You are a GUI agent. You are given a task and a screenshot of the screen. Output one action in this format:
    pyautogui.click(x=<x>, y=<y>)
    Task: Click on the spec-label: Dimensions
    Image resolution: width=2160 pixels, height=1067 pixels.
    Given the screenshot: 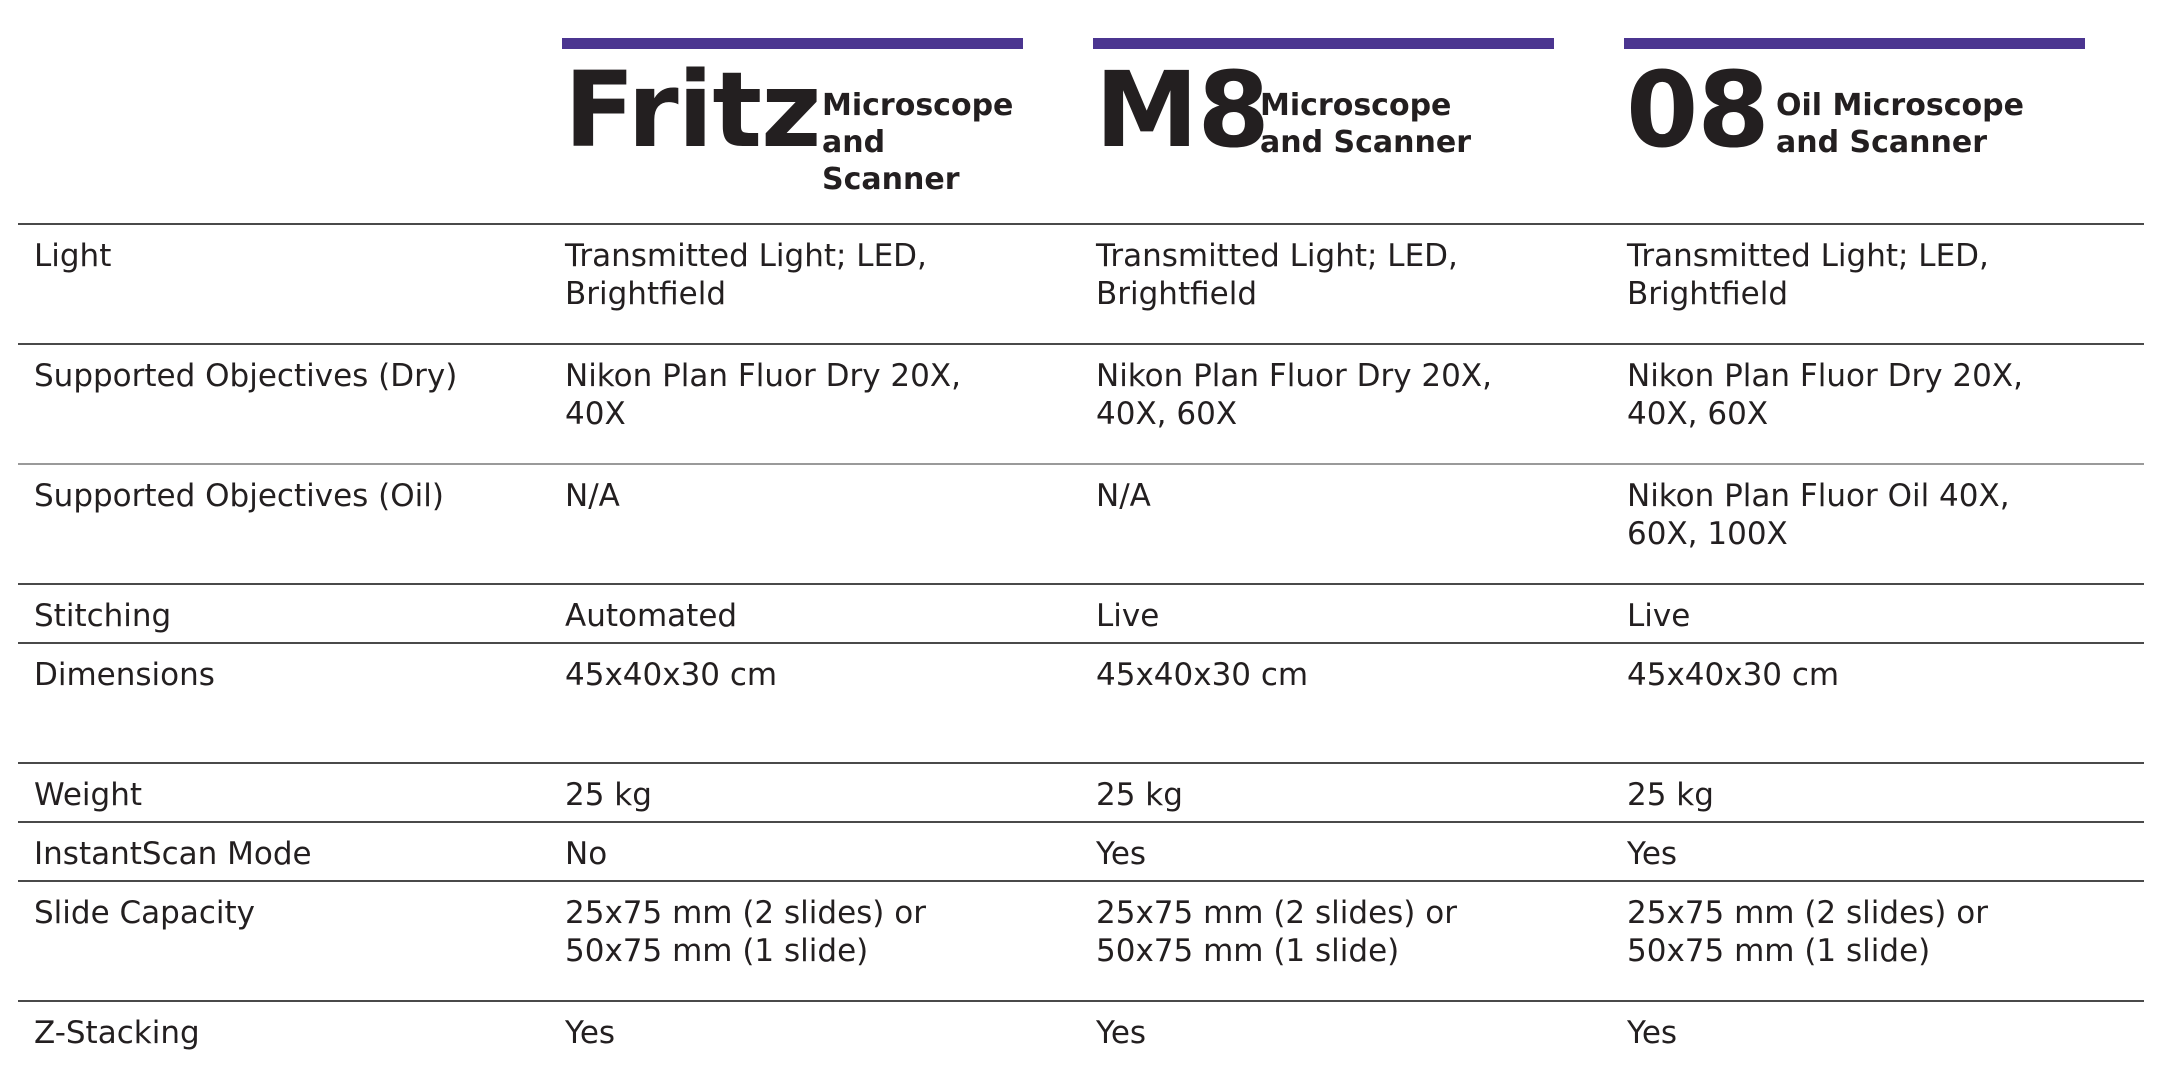 What is the action you would take?
    pyautogui.click(x=124, y=675)
    